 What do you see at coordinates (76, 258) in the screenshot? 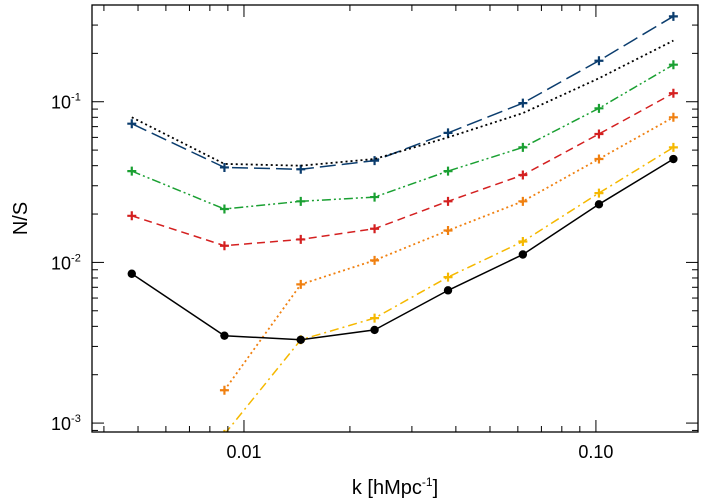
I see `y-tick-label-exp: -2` at bounding box center [76, 258].